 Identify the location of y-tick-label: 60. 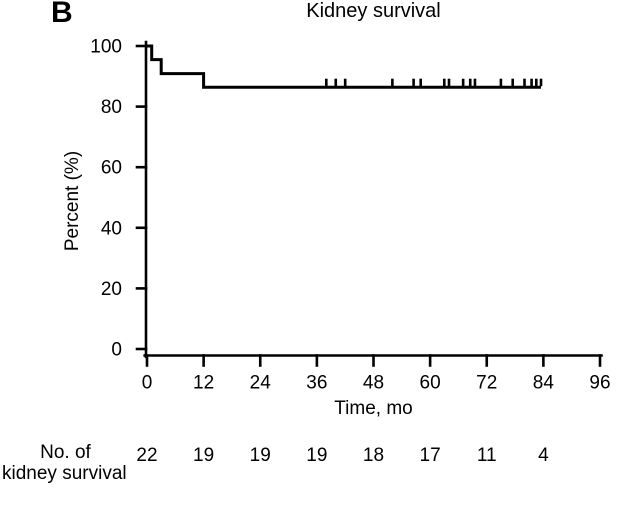
(111, 168).